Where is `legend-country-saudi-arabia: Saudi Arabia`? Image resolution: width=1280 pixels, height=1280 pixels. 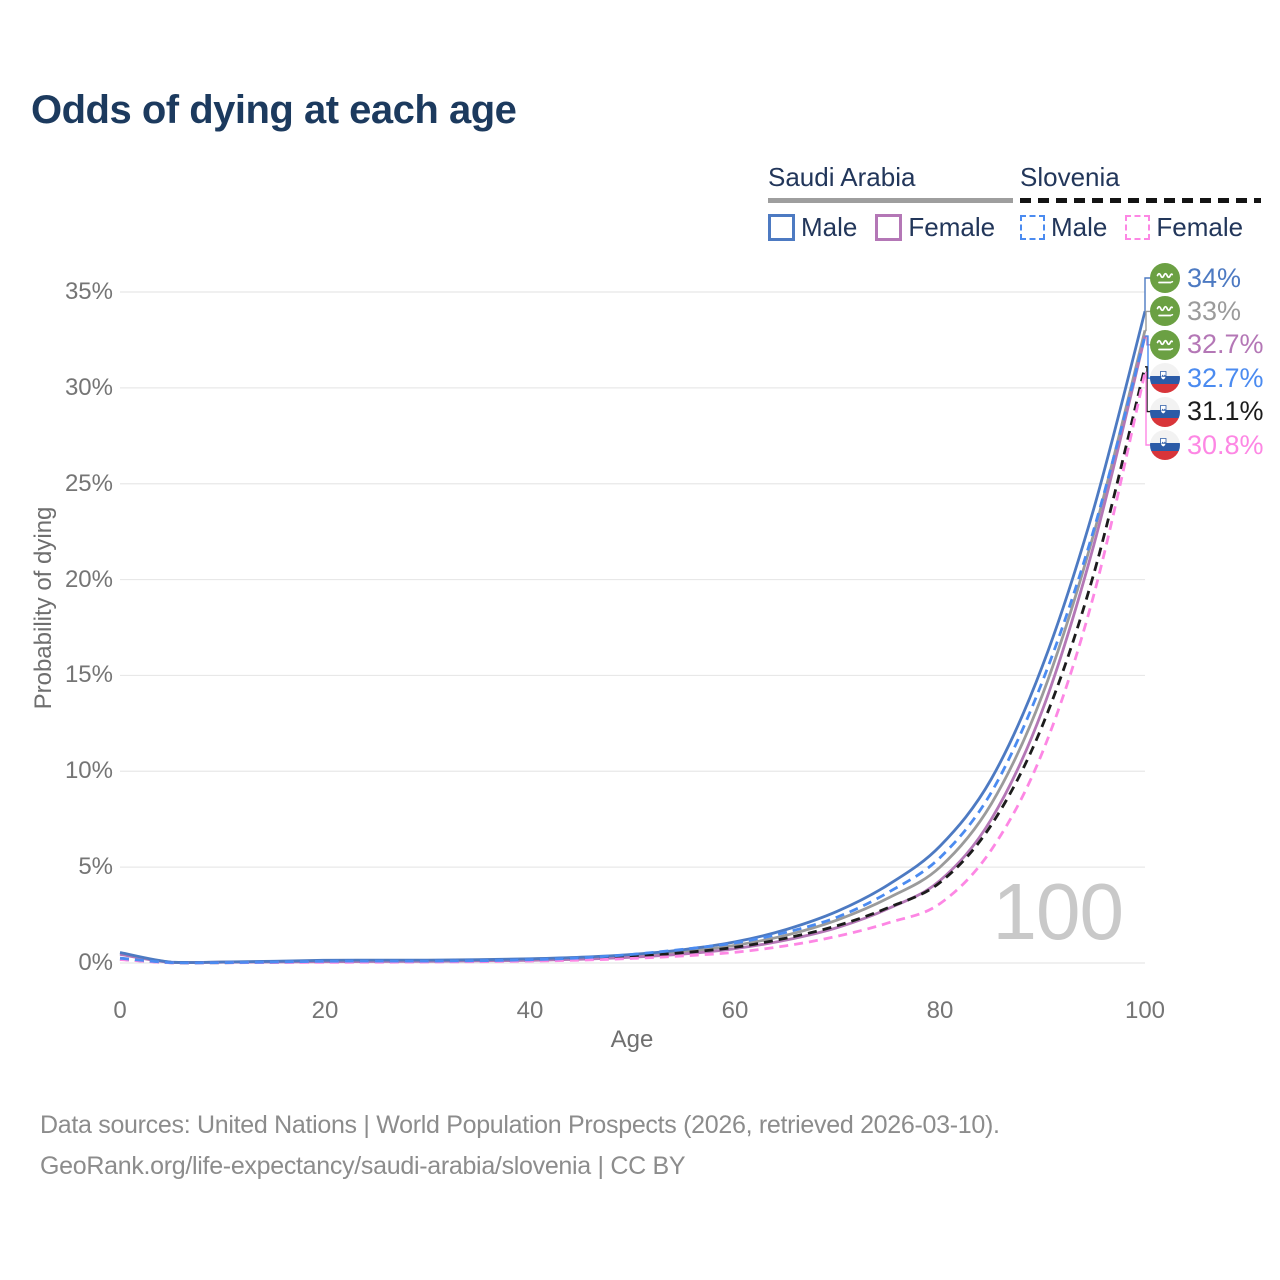 legend-country-saudi-arabia: Saudi Arabia is located at coordinates (842, 177).